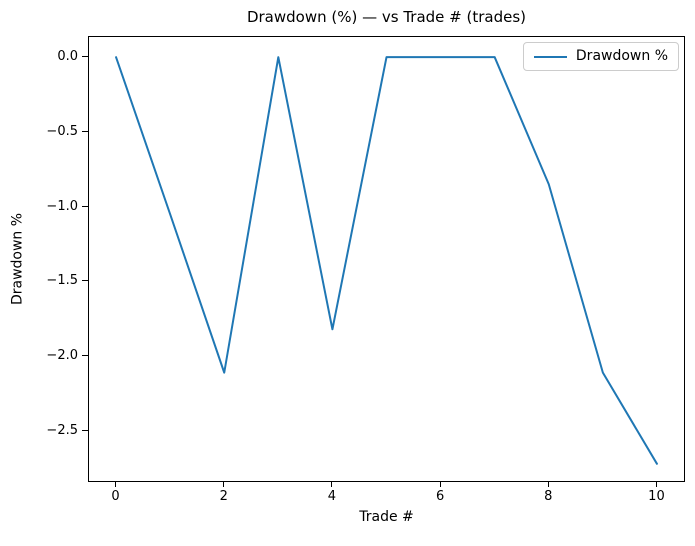 The height and width of the screenshot is (546, 695). What do you see at coordinates (621, 56) in the screenshot?
I see `legend-label: Drawdown %` at bounding box center [621, 56].